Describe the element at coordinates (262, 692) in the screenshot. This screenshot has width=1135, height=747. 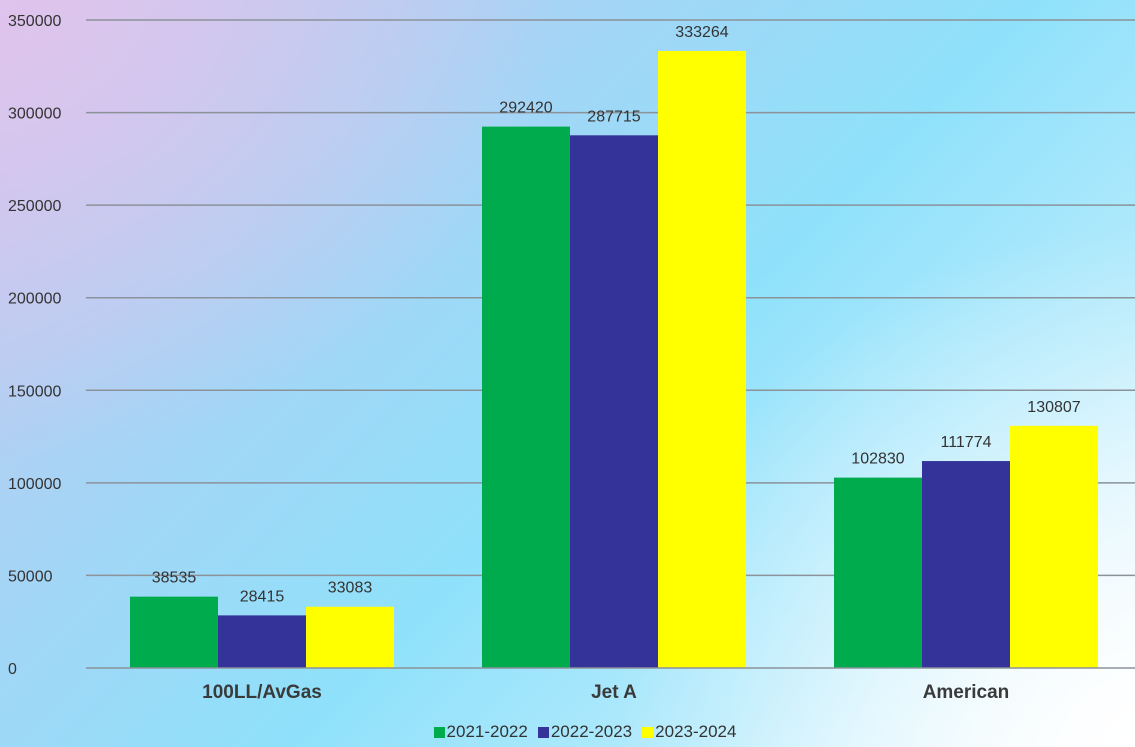
I see `x-tick-label-100ll-avgas: 100LL/AvGas` at that location.